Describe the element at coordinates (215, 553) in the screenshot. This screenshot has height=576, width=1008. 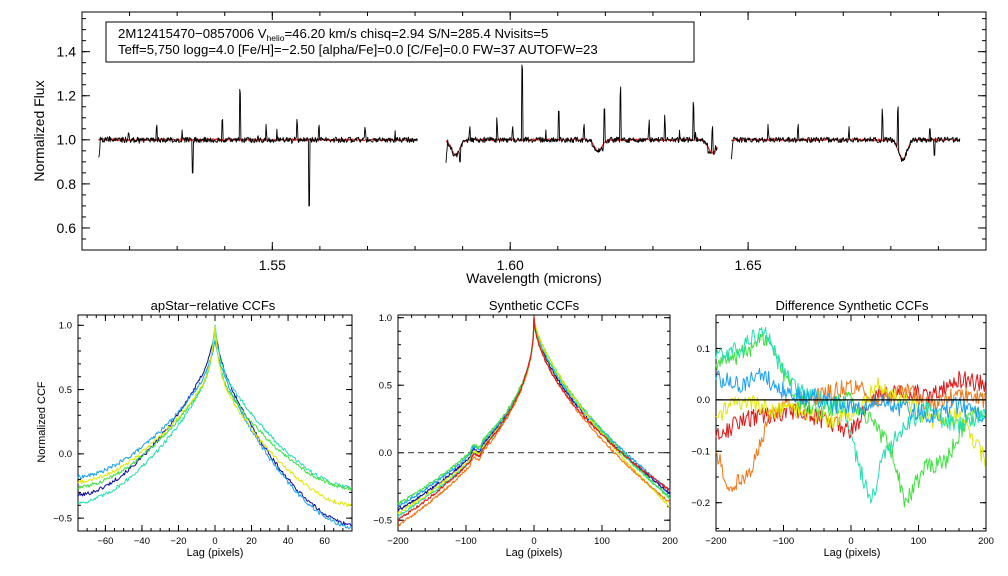
I see `apstar-ccf-xlabel: Lag (pixels)` at that location.